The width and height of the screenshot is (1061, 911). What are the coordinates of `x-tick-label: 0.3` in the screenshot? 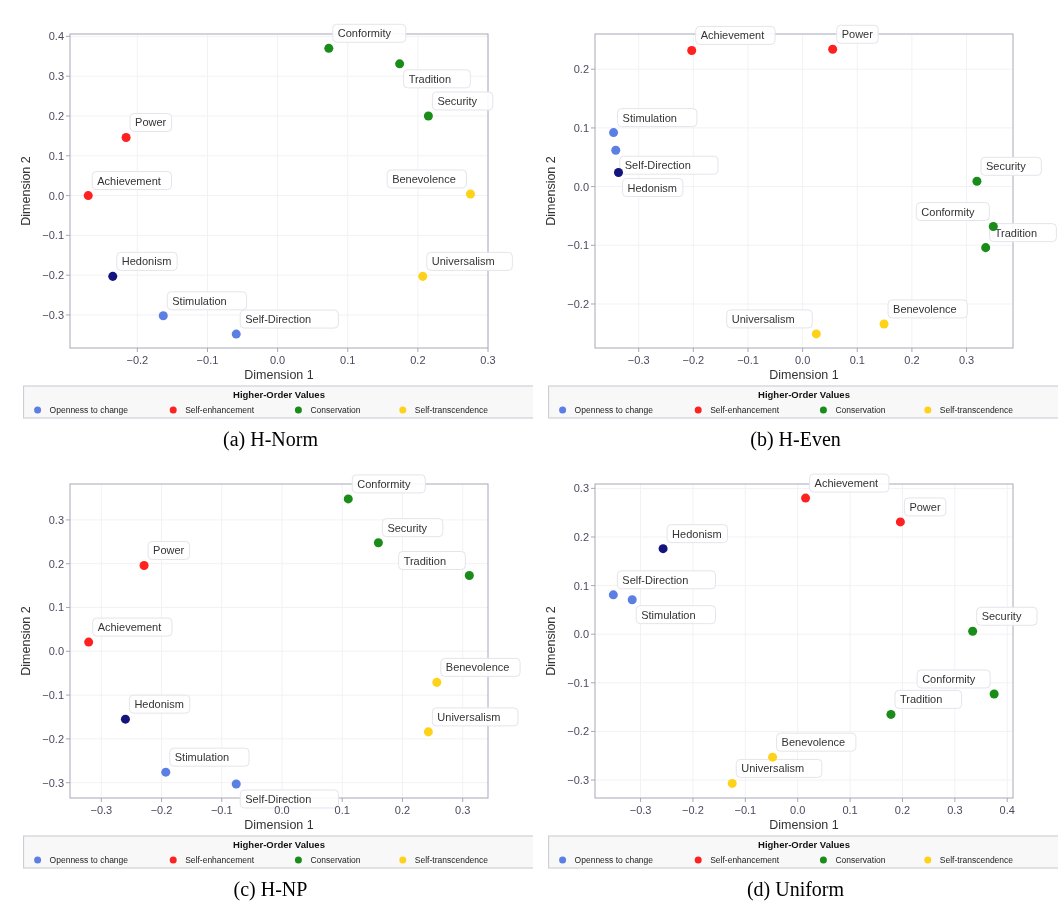 It's located at (955, 810).